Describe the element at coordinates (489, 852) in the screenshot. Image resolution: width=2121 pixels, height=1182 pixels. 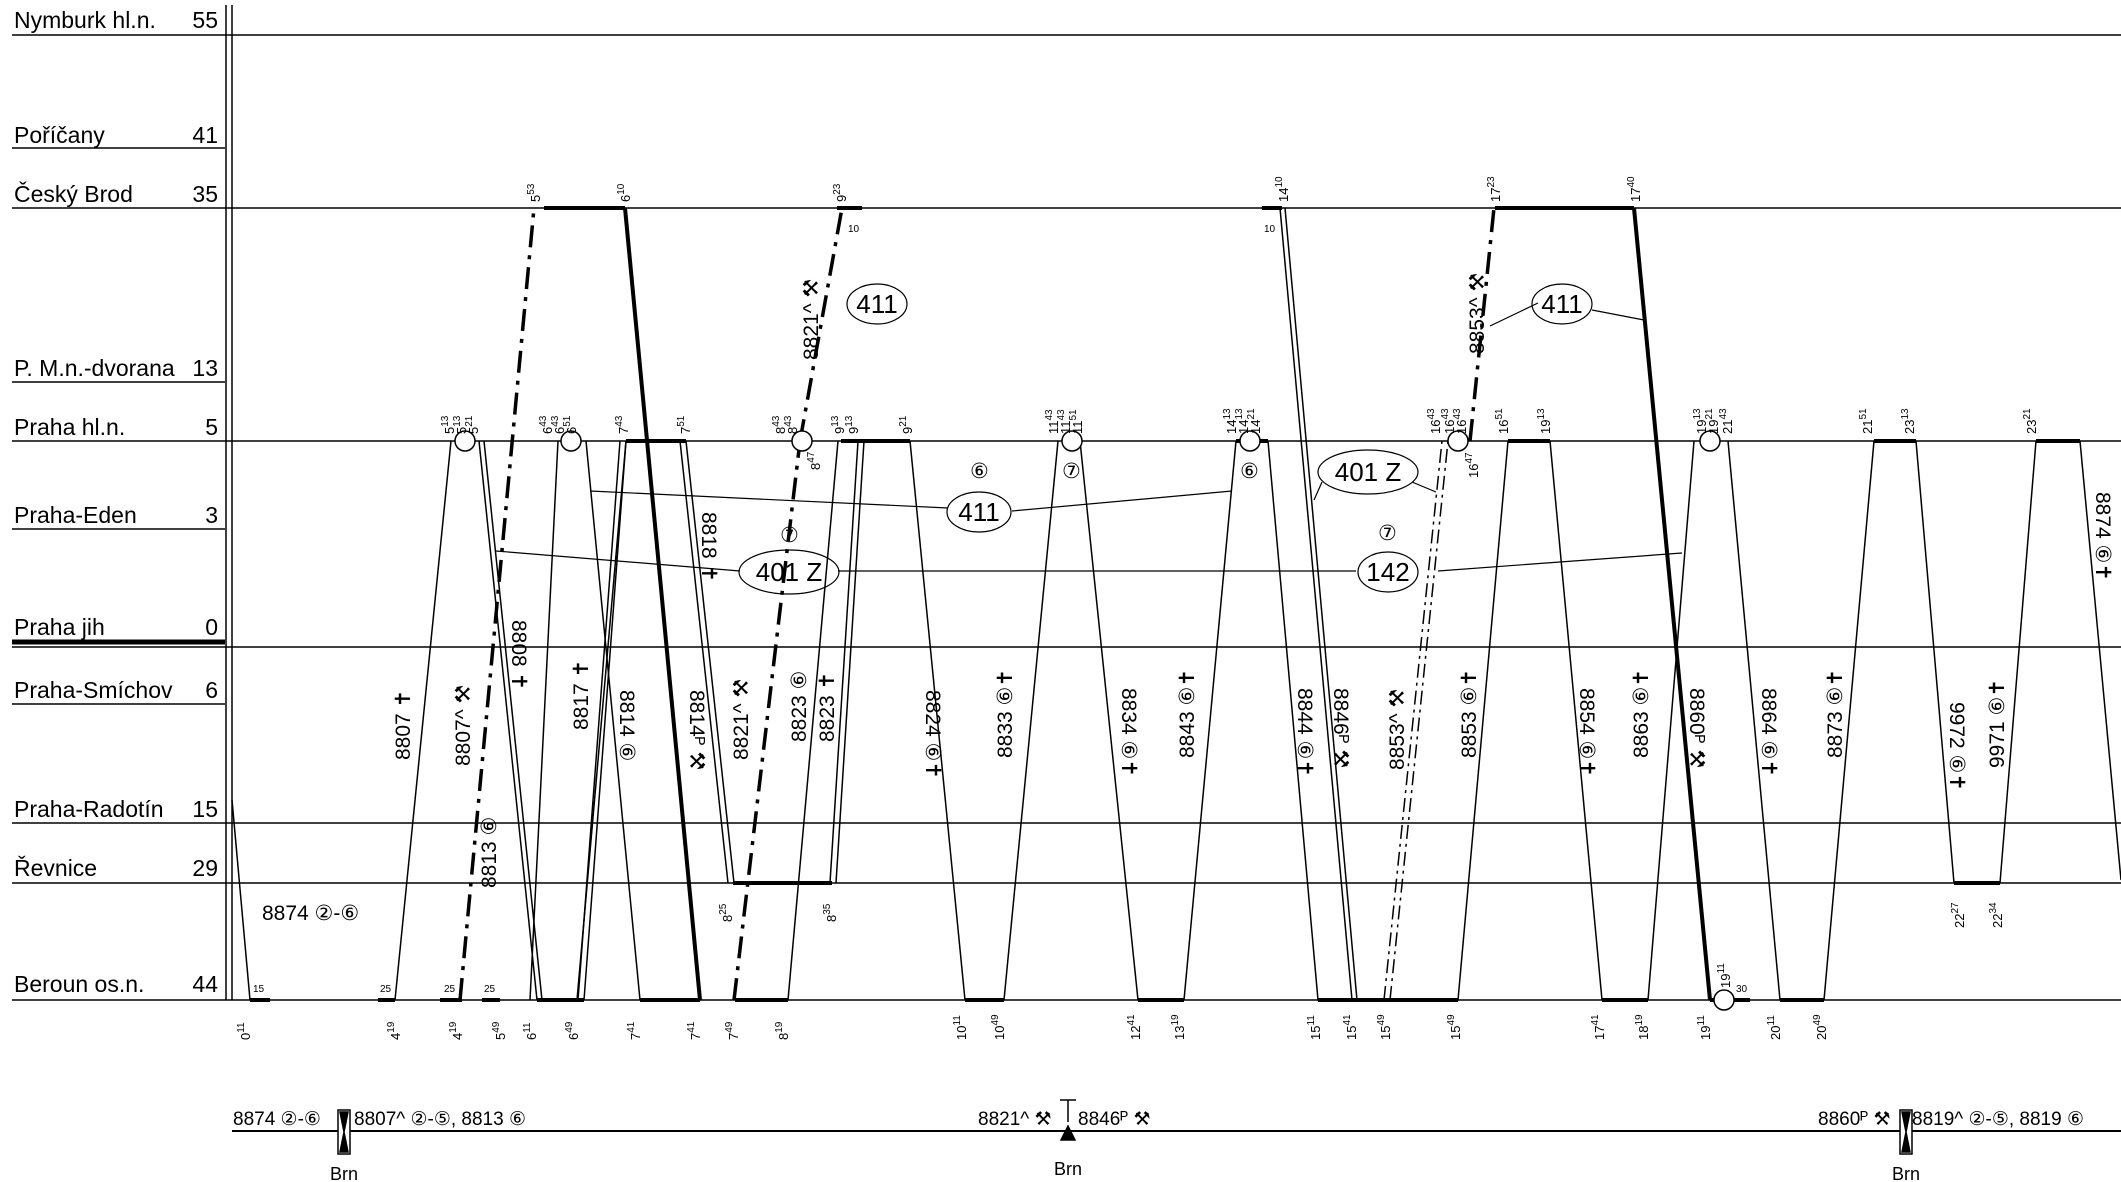
I see `train-label: 8813 ⑥` at that location.